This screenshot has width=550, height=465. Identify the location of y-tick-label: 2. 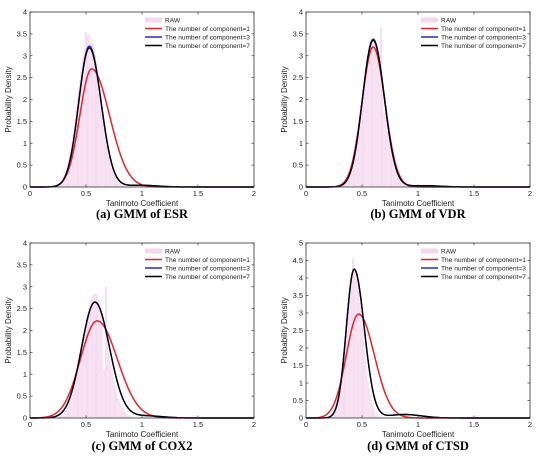
(25, 99).